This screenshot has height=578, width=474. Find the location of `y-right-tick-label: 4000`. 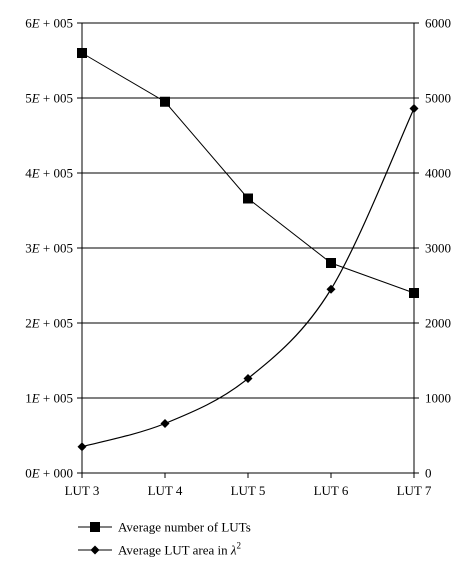

y-right-tick-label: 4000 is located at coordinates (438, 173).